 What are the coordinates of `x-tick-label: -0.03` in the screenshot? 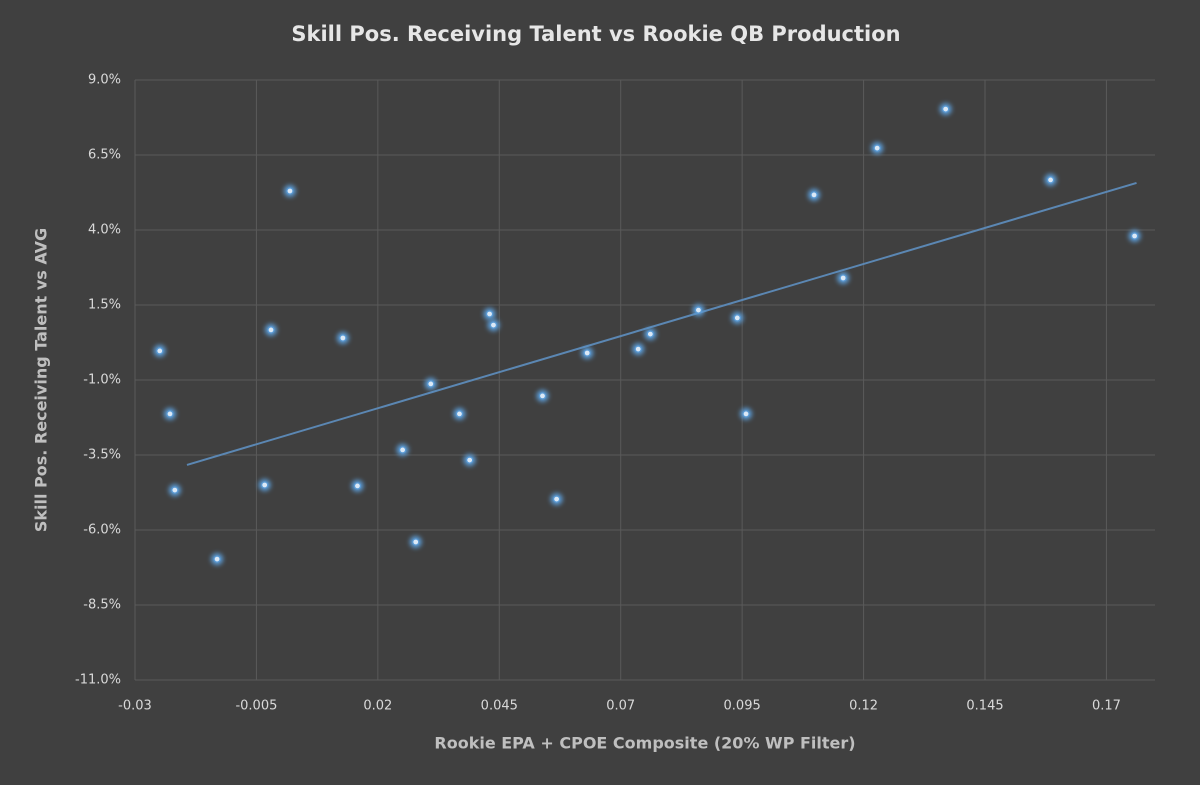 It's located at (135, 706).